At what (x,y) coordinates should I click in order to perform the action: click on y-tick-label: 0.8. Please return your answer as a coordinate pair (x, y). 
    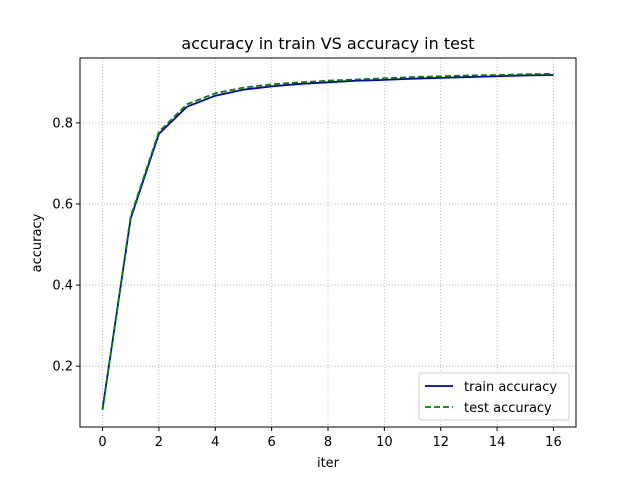
    Looking at the image, I should click on (62, 123).